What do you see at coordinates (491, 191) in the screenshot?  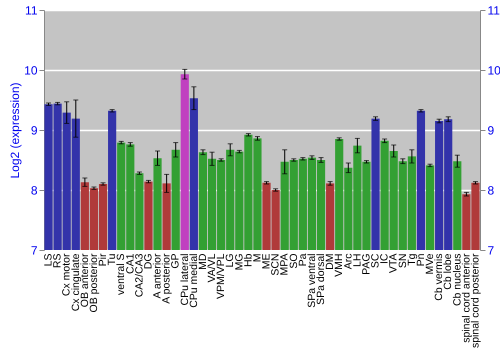 I see `y2-tick-label: 8` at bounding box center [491, 191].